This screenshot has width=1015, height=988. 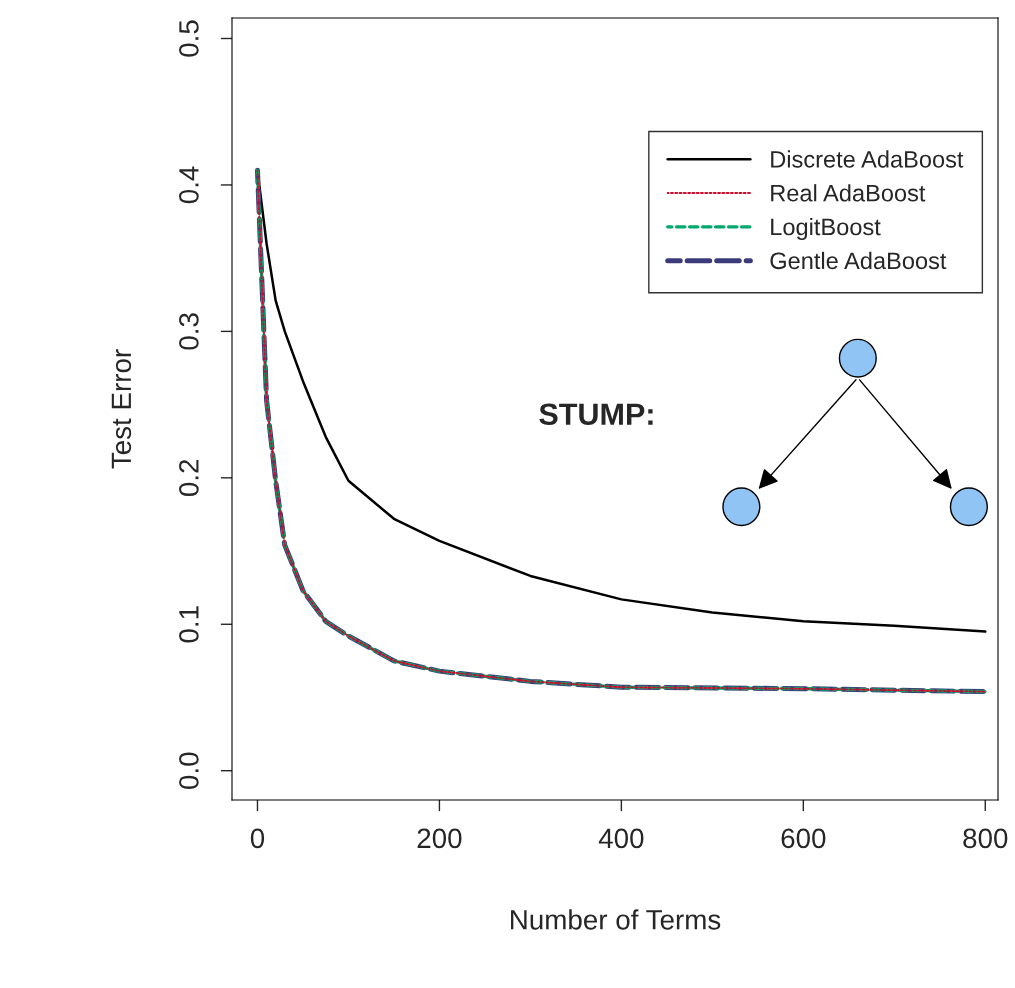 I want to click on x-axis-title: Number of Terms, so click(x=616, y=919).